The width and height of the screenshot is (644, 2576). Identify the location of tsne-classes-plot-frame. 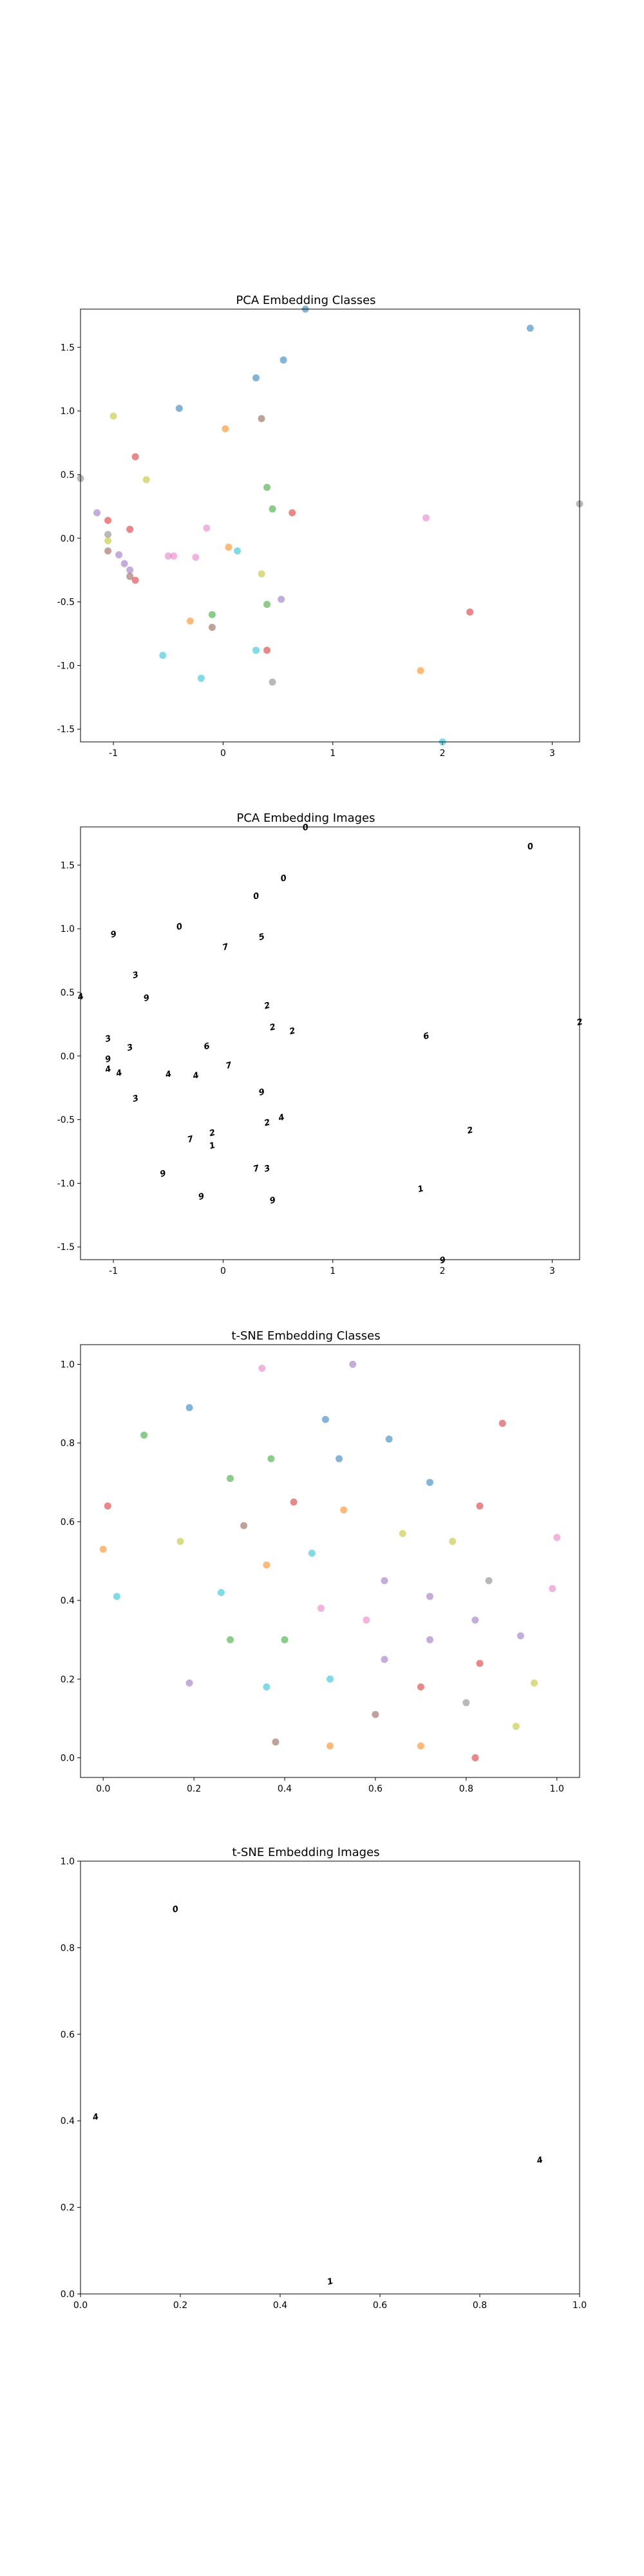
(330, 1561).